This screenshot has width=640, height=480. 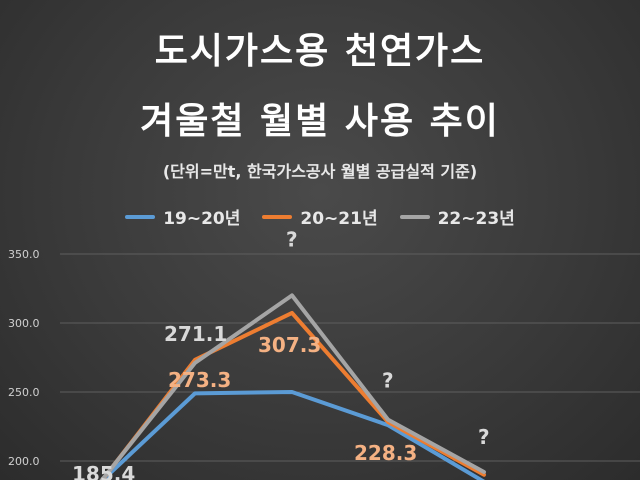 I want to click on legend-label-20-21: 20~21년, so click(x=339, y=219).